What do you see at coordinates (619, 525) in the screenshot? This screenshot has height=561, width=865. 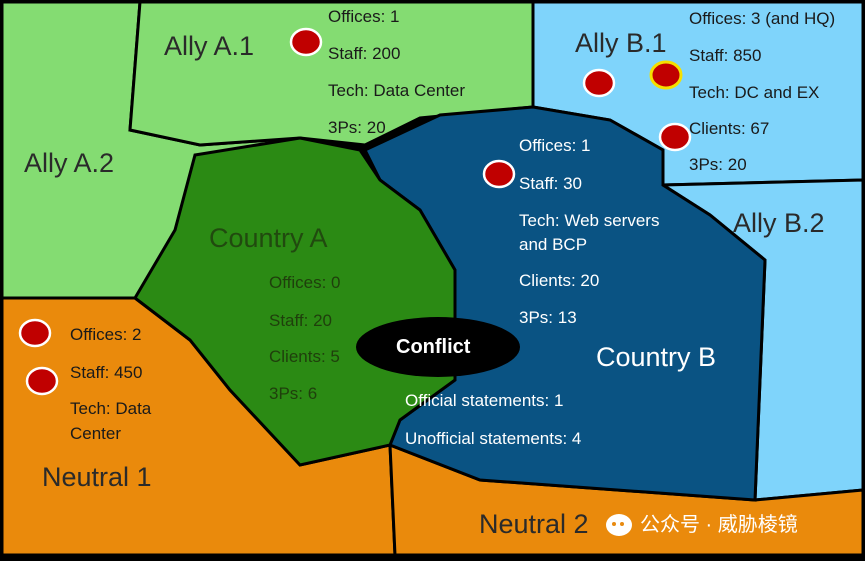 I see `chat-bubble-icon` at bounding box center [619, 525].